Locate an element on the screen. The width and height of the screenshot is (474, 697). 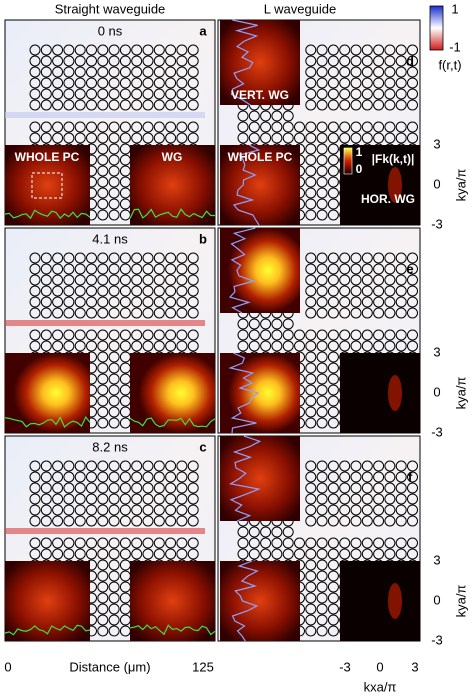
ky-tick-label: -3 is located at coordinates (437, 223).